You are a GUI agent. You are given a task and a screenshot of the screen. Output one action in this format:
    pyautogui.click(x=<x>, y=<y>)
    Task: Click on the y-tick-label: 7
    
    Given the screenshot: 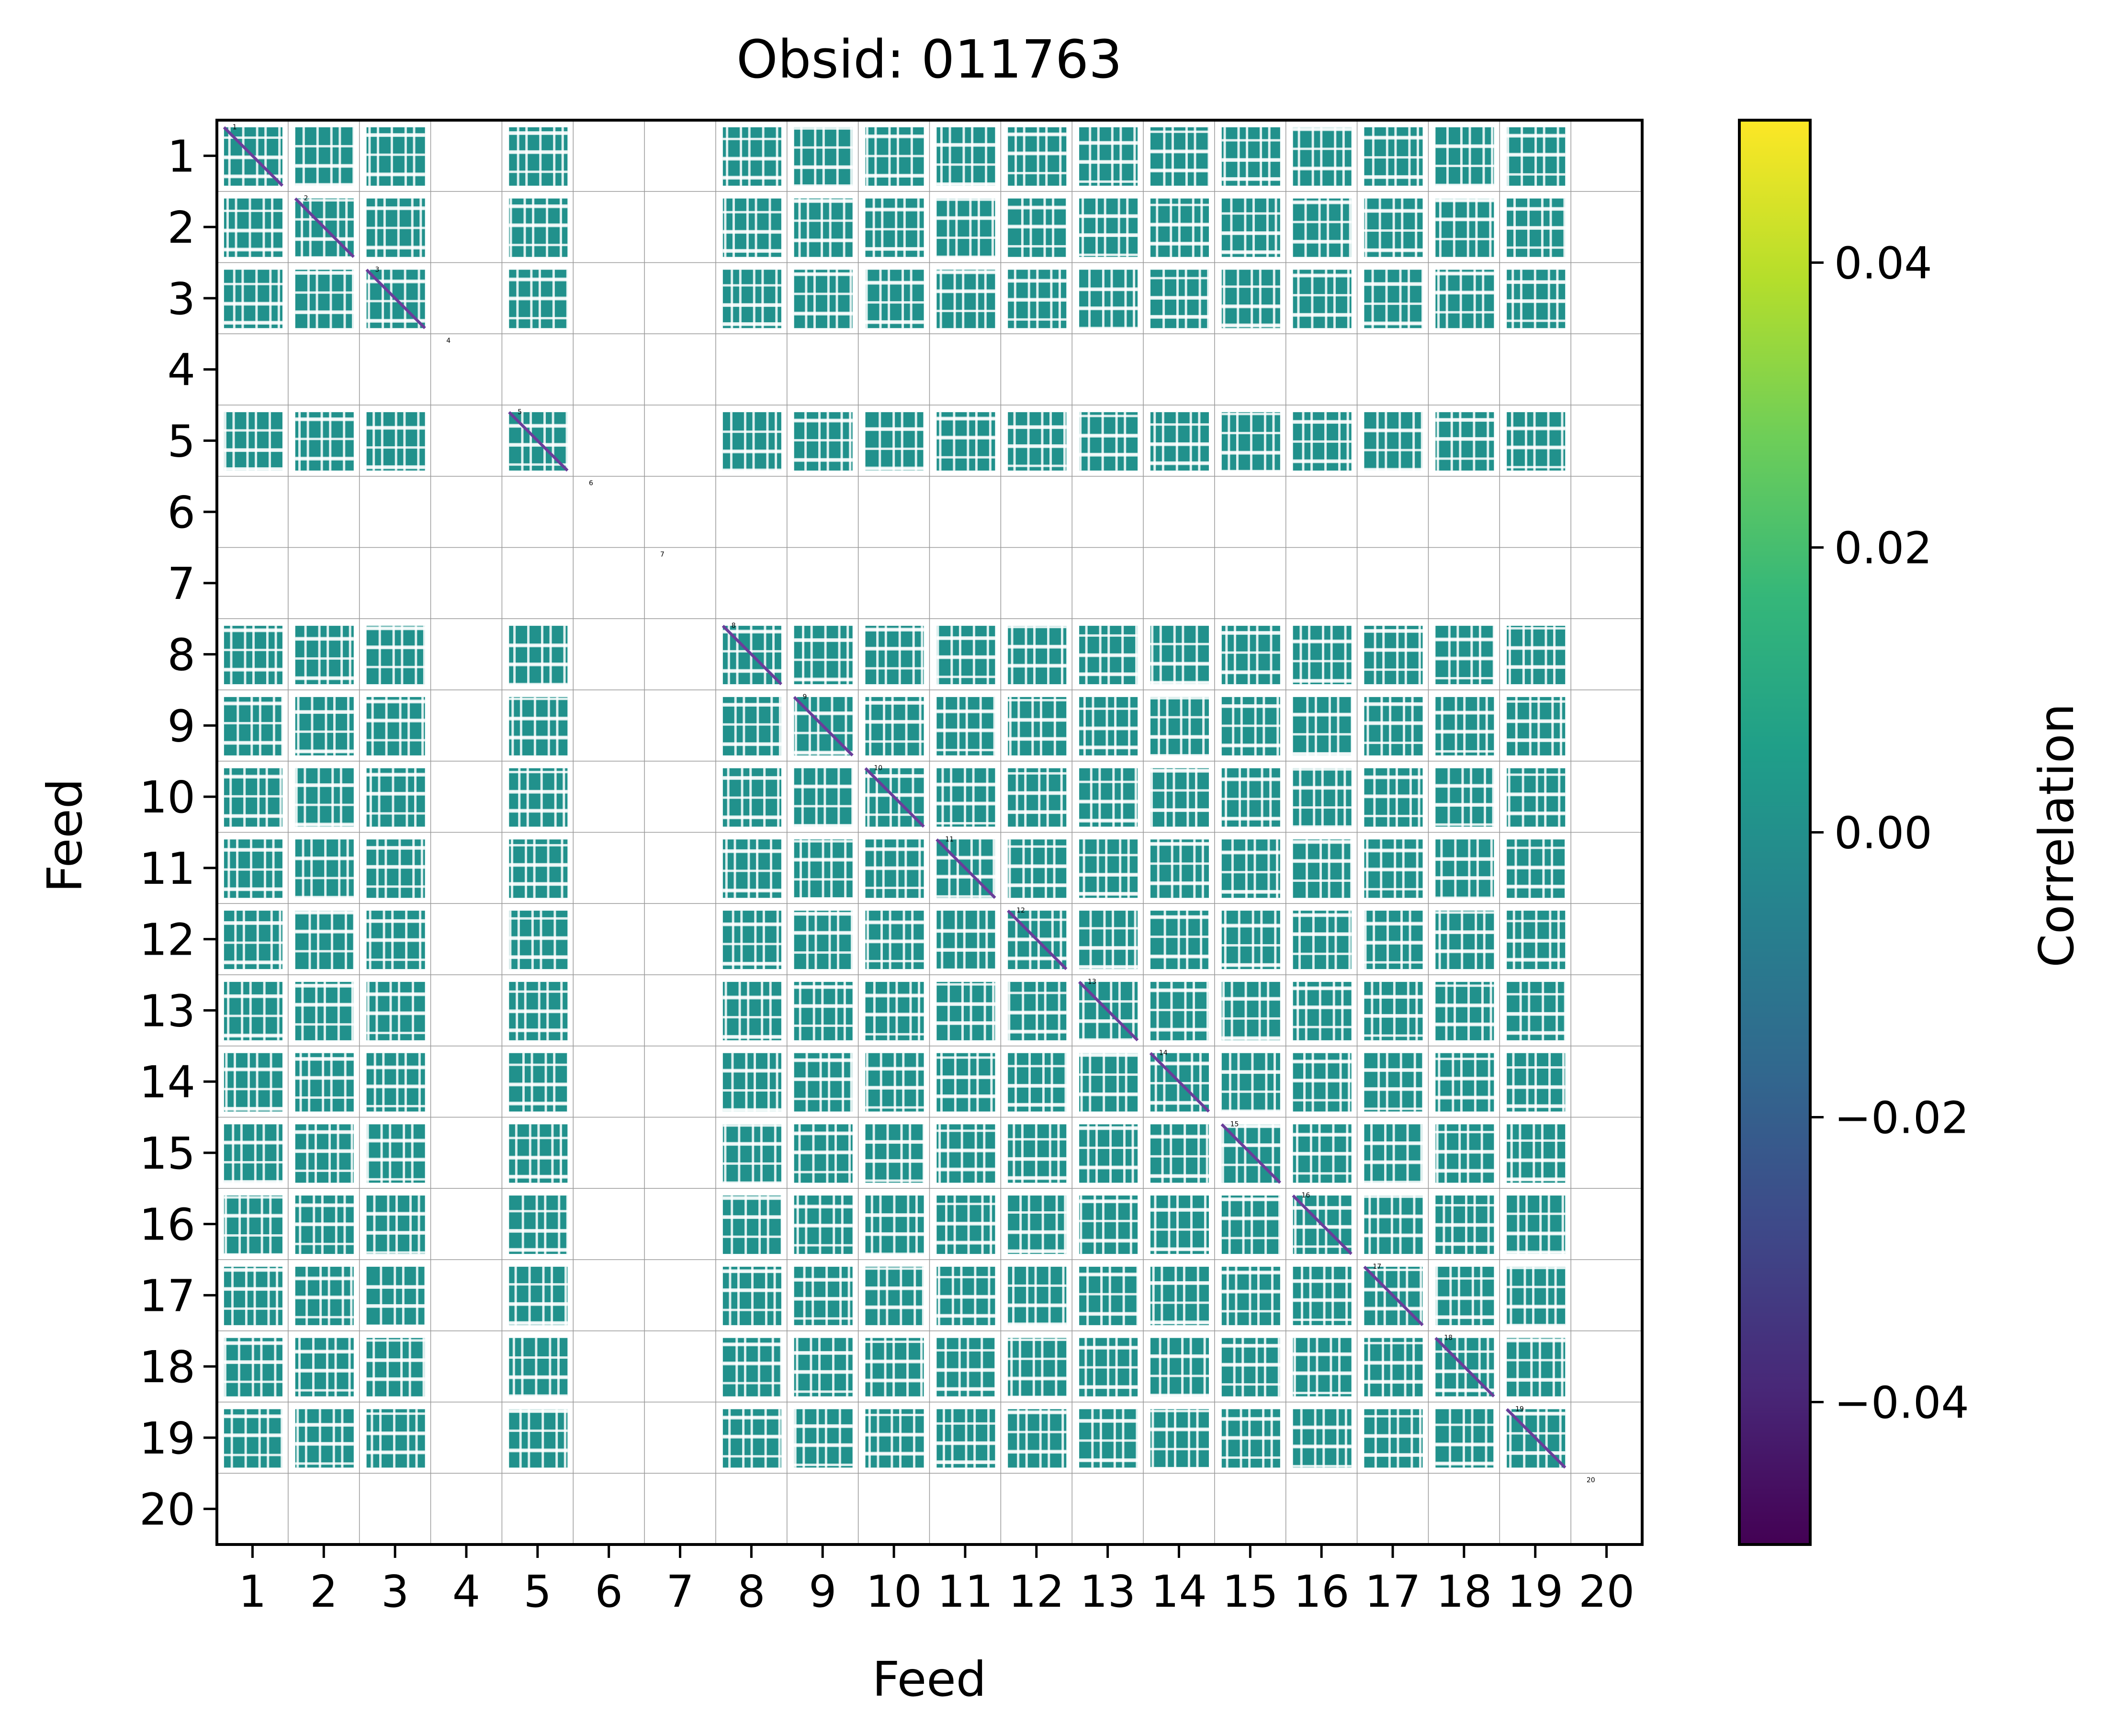 What is the action you would take?
    pyautogui.click(x=181, y=583)
    